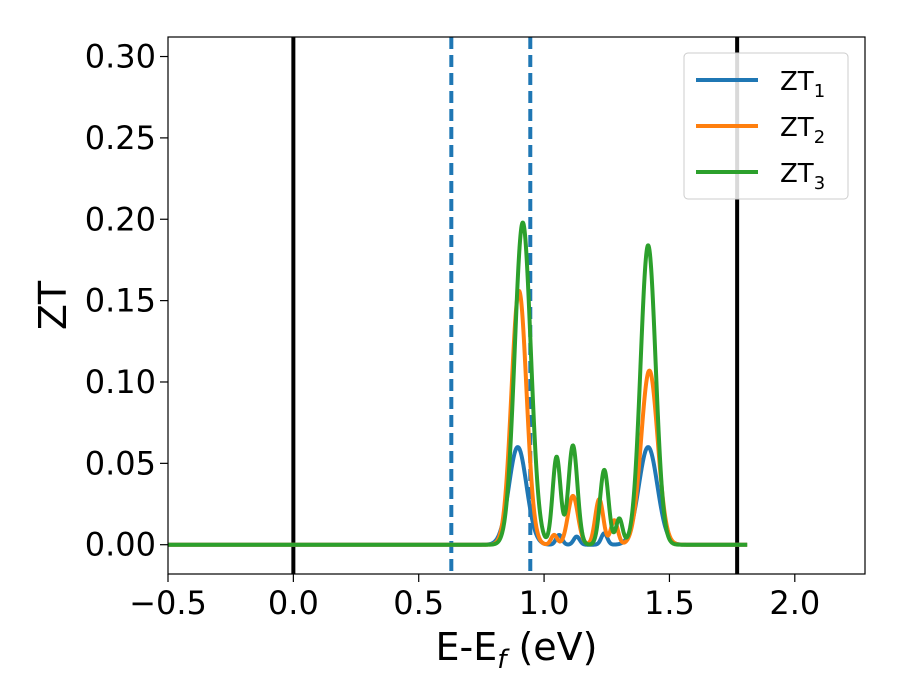 This screenshot has width=900, height=700. I want to click on x-axis-title: E-Ef (eV), so click(517, 650).